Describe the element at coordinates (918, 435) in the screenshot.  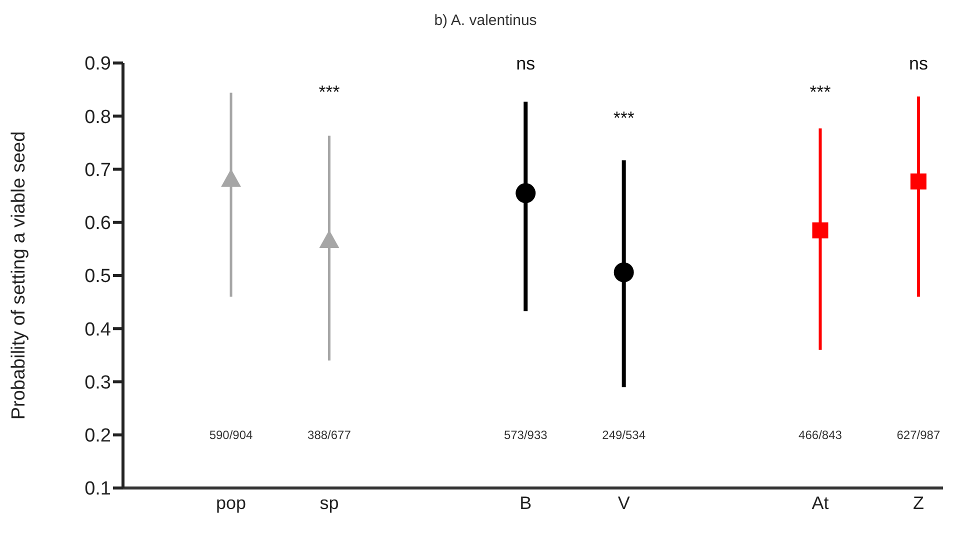
I see `annotation: 627/987` at that location.